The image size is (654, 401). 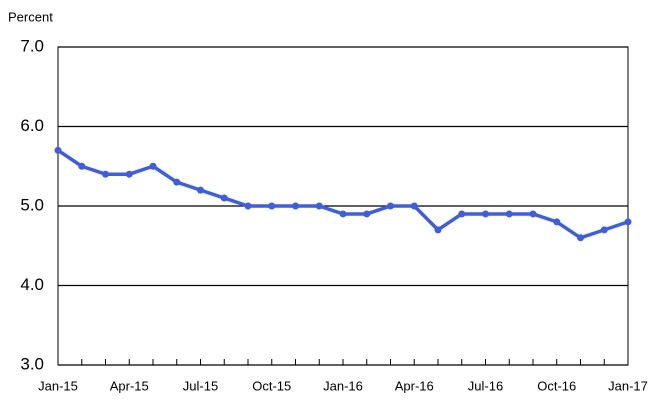 What do you see at coordinates (32, 204) in the screenshot?
I see `y-tick-label: 5.0` at bounding box center [32, 204].